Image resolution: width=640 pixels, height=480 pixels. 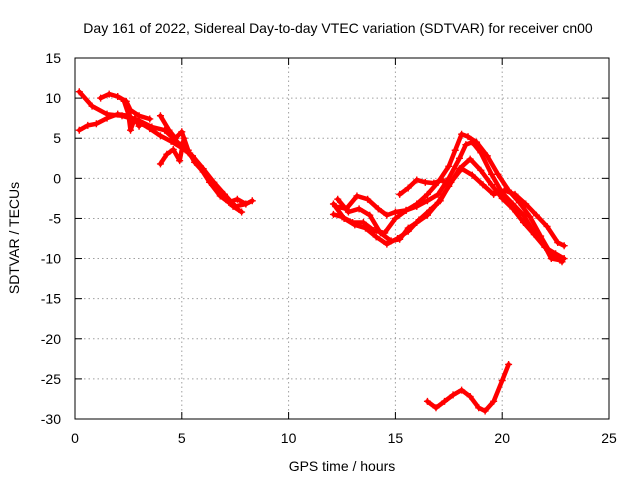 What do you see at coordinates (182, 438) in the screenshot?
I see `x-tick-label: 5` at bounding box center [182, 438].